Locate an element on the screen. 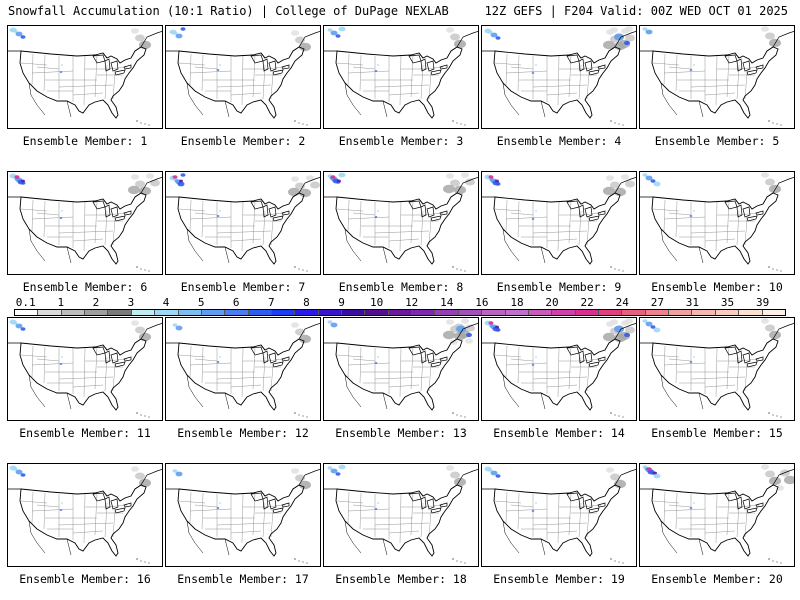 Image resolution: width=800 pixels, height=600 pixels. colorbar-tick-label: 6 is located at coordinates (236, 302).